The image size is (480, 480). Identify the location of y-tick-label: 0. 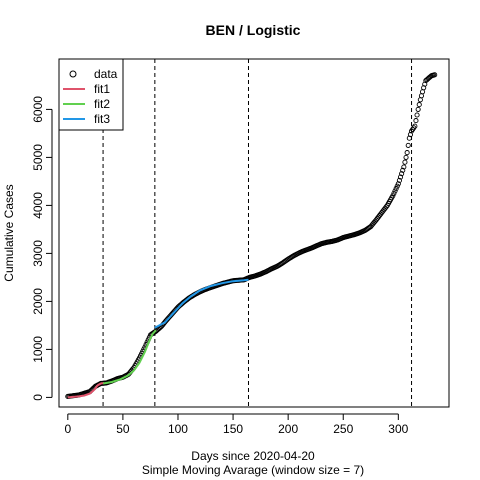
(38, 397).